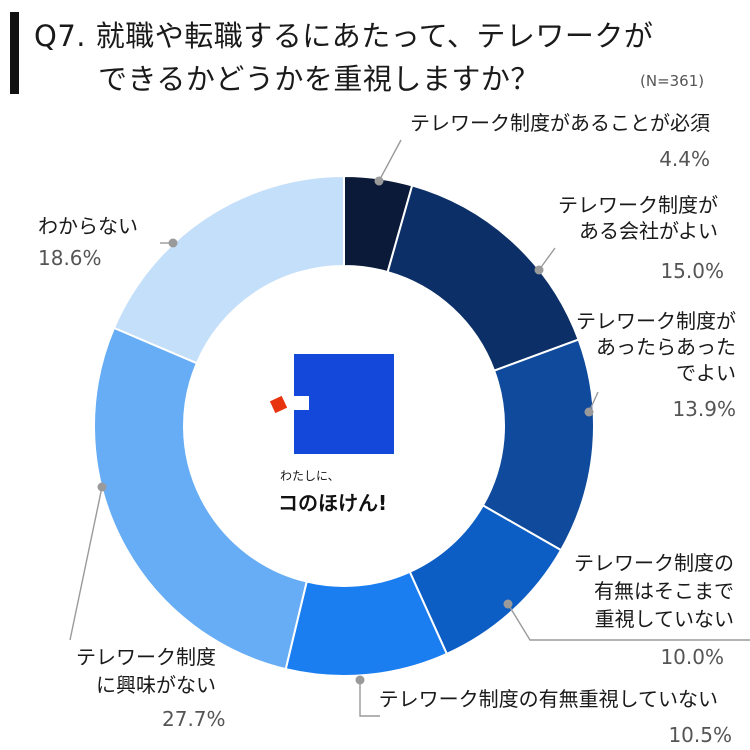  Describe the element at coordinates (666, 347) in the screenshot. I see `slice-3-label-line-2: あったらあった` at that location.